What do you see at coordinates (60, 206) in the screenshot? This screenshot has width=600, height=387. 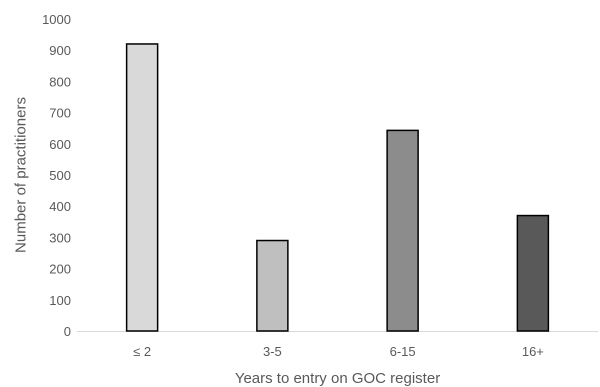 I see `y-tick-label: 400` at bounding box center [60, 206].